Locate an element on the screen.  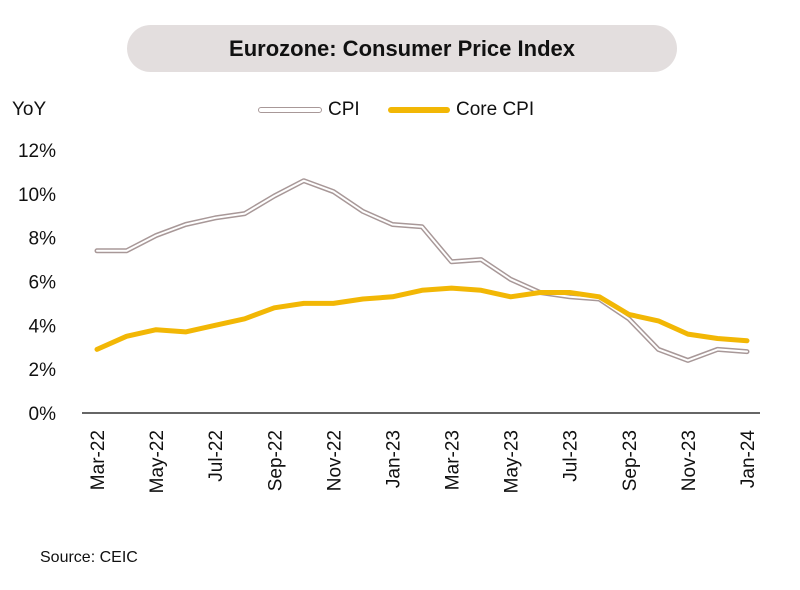
x-tick-label: Jul-23 is located at coordinates (571, 456).